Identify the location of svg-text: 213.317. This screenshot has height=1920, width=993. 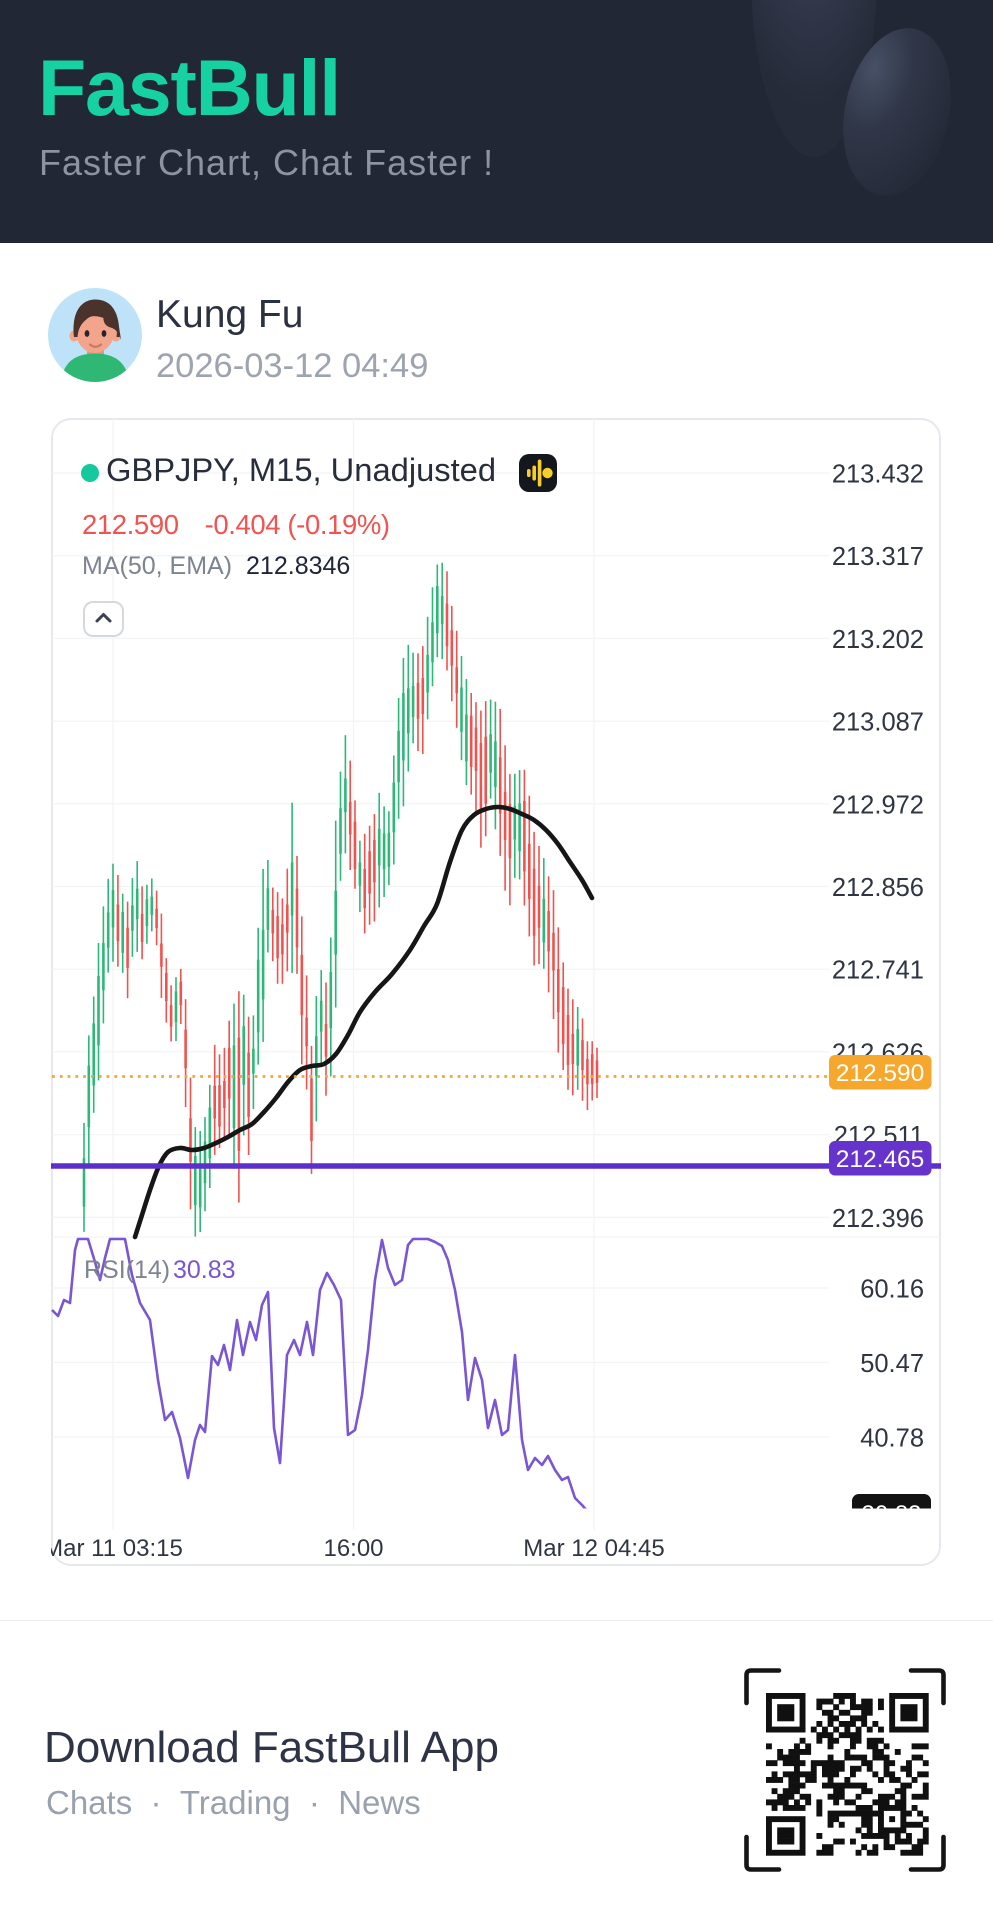
(878, 557).